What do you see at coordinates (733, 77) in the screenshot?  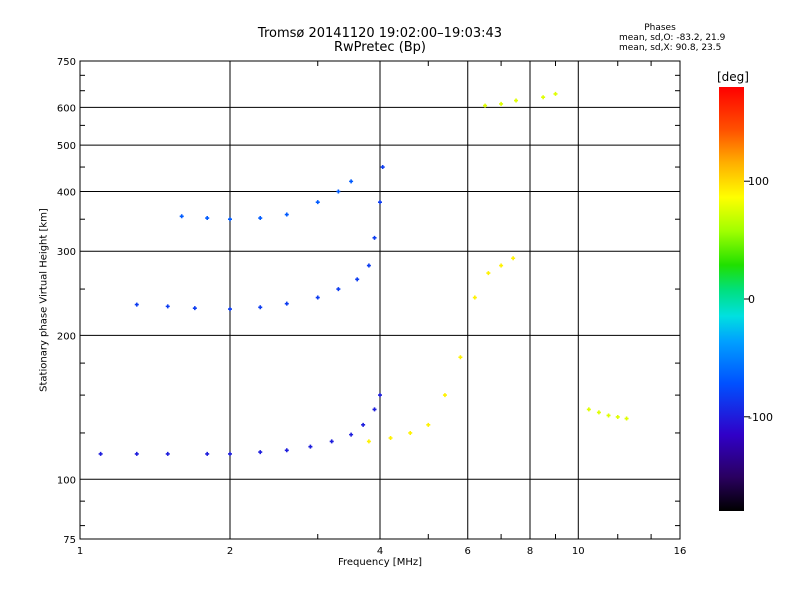 I see `colorbar-unit: [deg]` at bounding box center [733, 77].